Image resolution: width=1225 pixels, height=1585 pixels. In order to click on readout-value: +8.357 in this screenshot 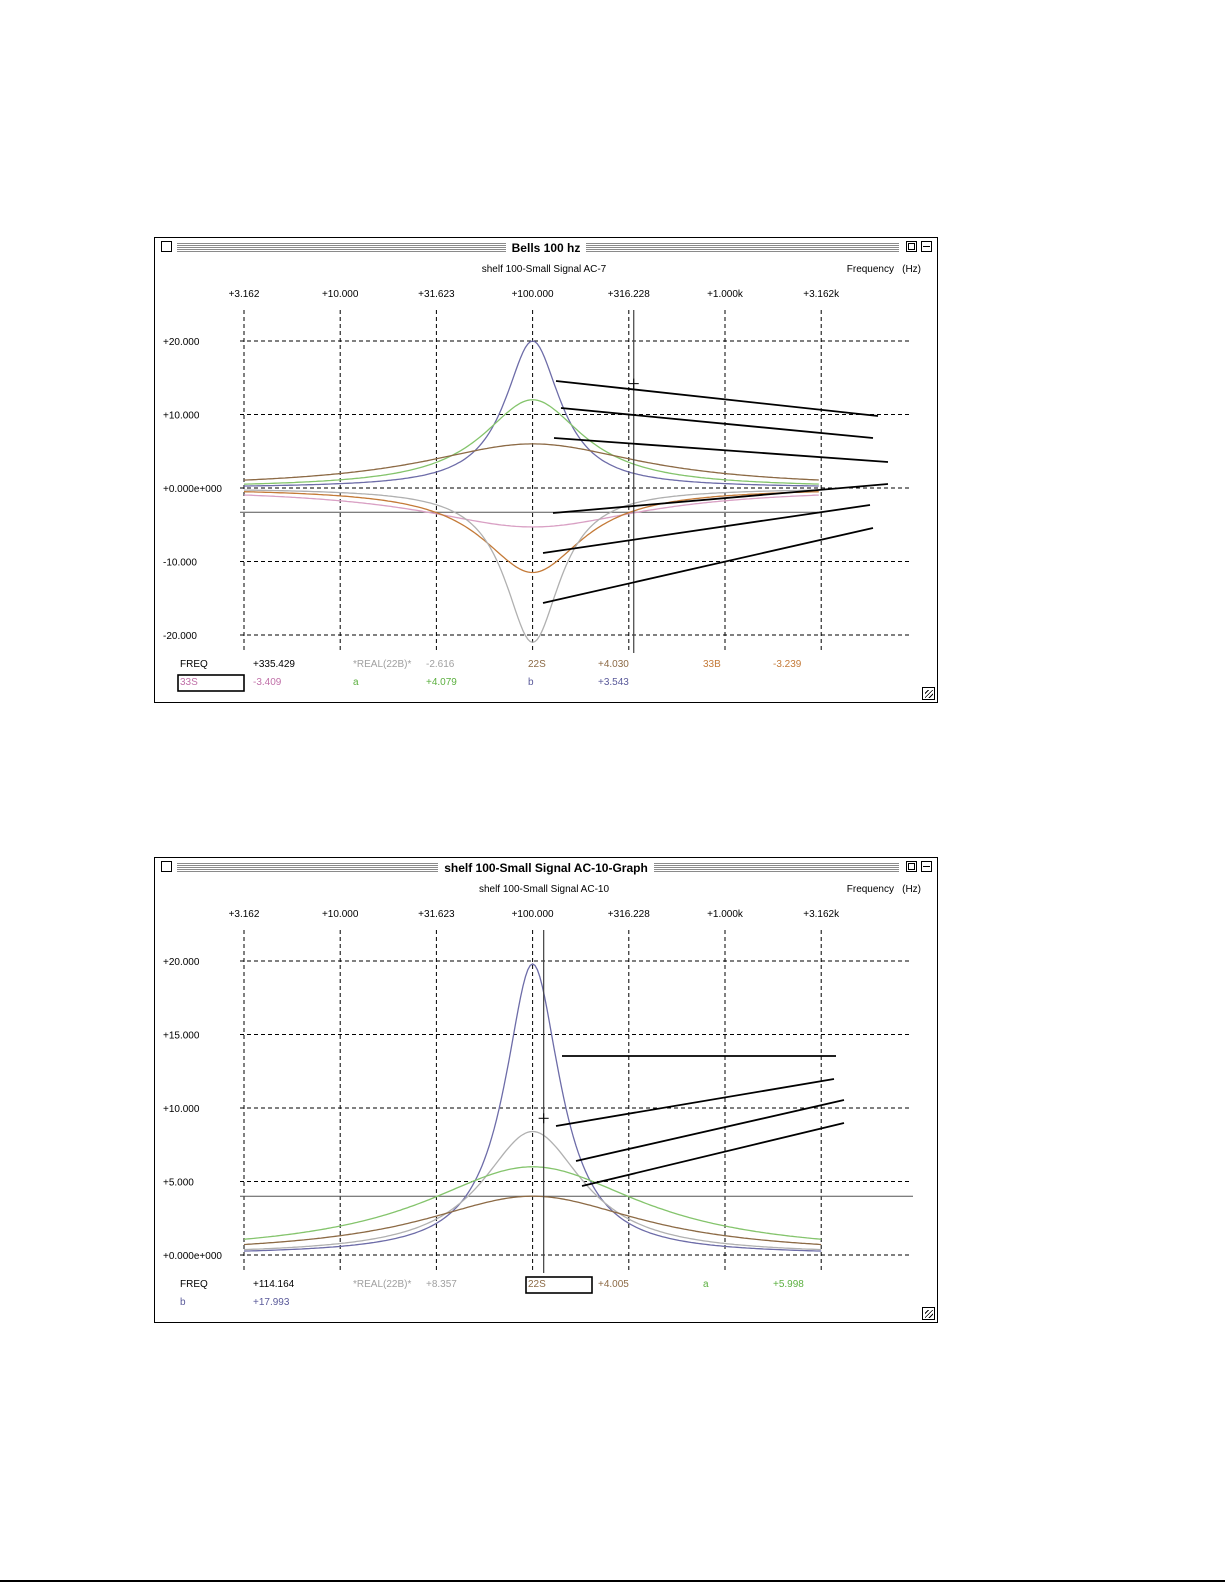, I will do `click(441, 1284)`.